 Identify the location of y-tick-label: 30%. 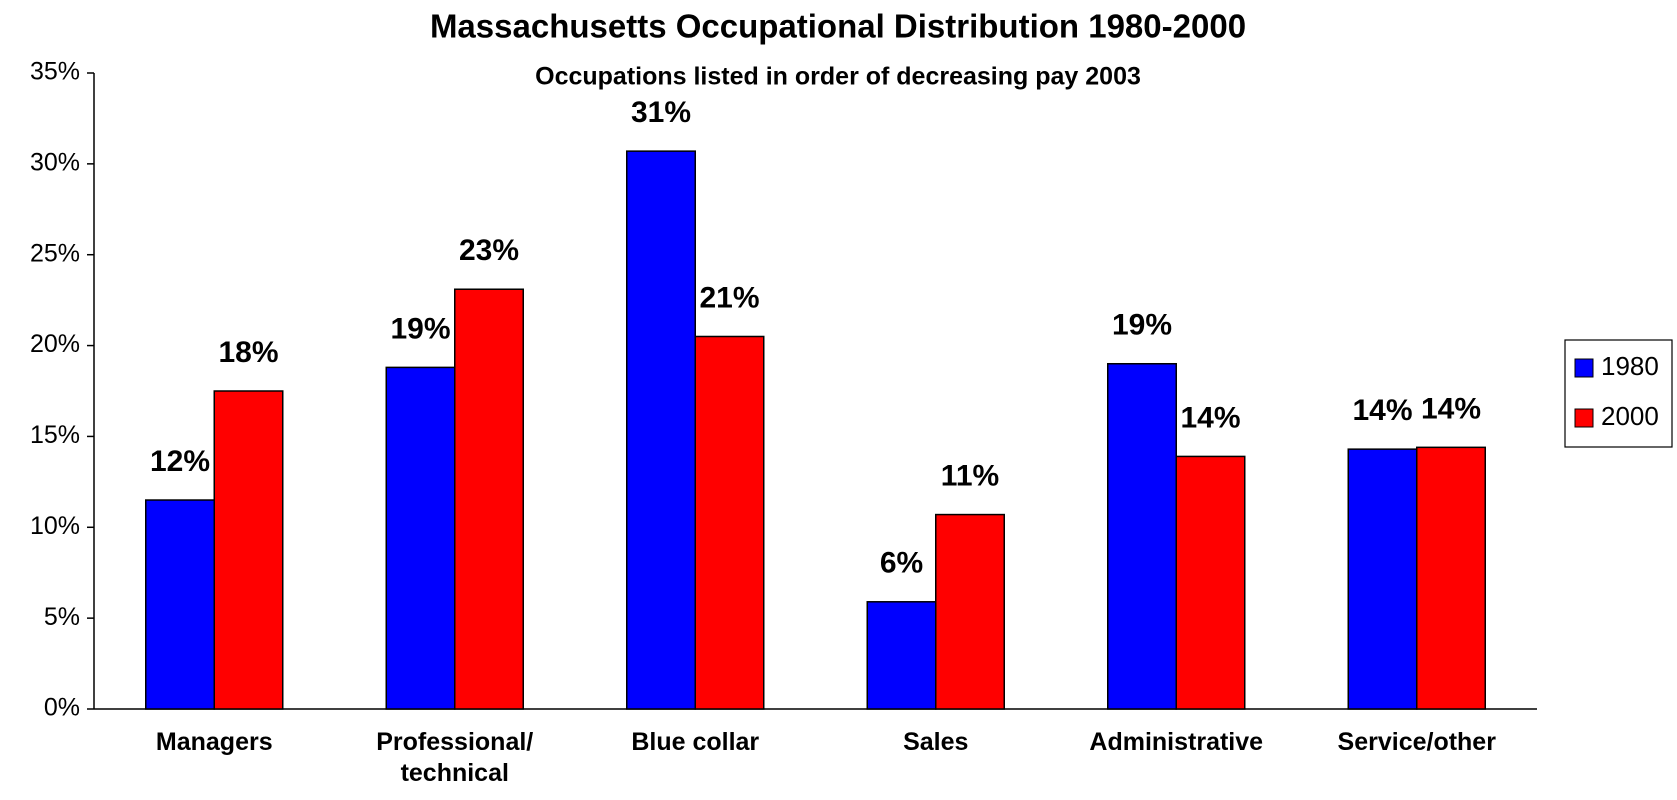
(55, 162).